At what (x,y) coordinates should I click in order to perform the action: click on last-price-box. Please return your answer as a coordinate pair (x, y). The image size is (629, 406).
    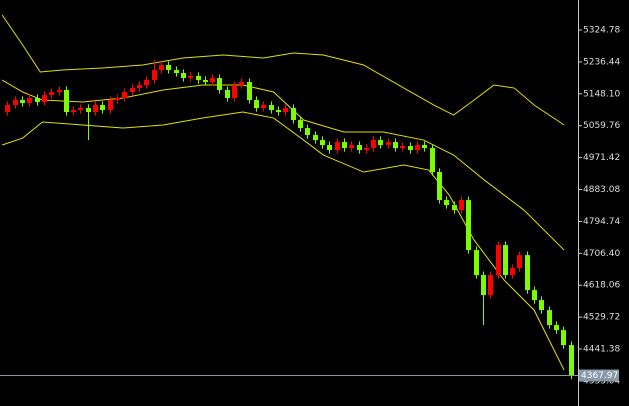
    Looking at the image, I should click on (599, 375).